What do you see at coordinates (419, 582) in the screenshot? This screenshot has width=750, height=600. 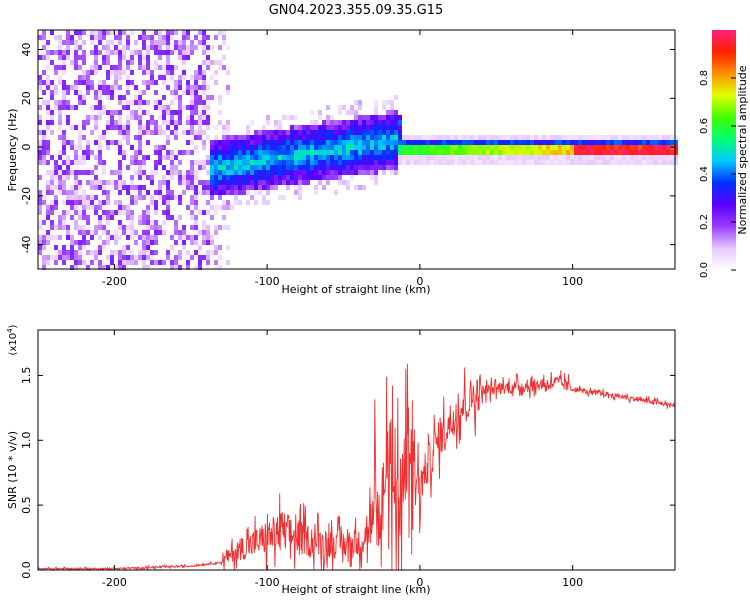 I see `x-tick-label: 0` at bounding box center [419, 582].